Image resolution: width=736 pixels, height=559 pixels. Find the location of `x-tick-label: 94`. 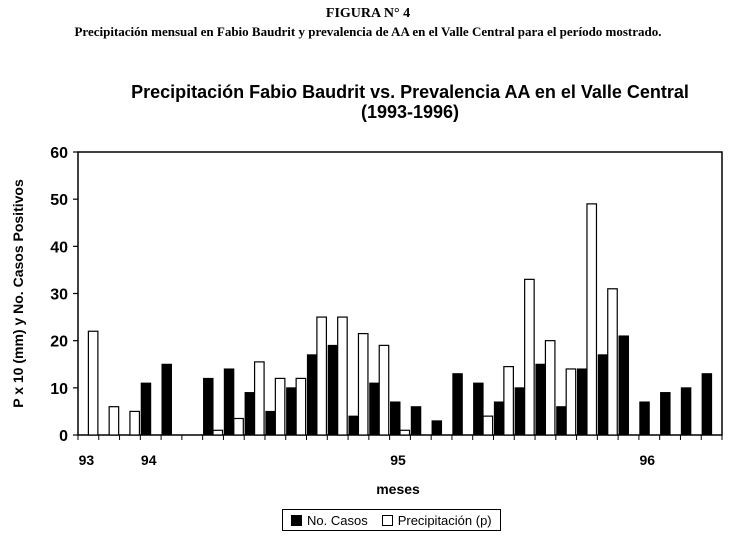

x-tick-label: 94 is located at coordinates (149, 460).